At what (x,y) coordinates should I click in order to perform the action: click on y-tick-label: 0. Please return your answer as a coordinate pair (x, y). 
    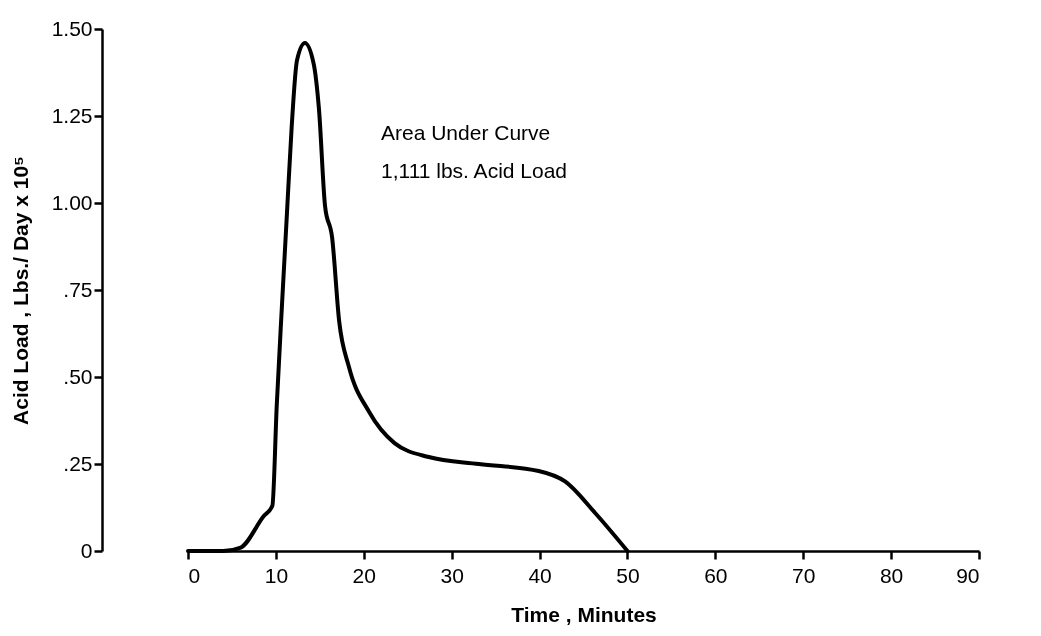
    Looking at the image, I should click on (86, 550).